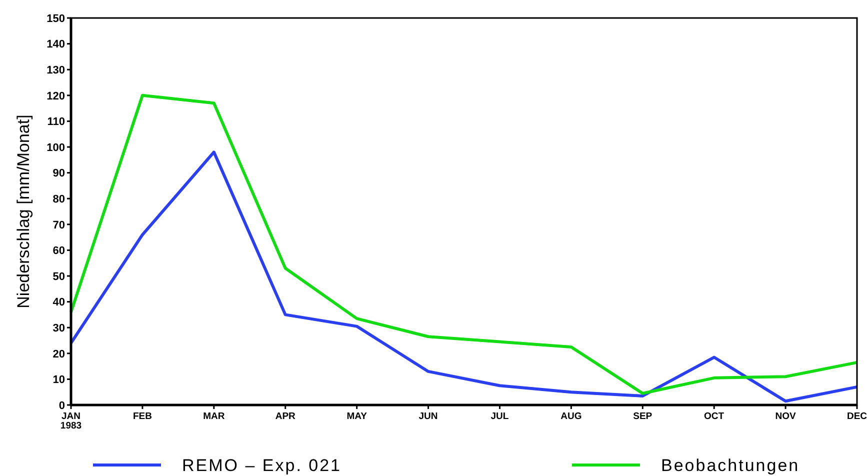 The image size is (867, 476). What do you see at coordinates (61, 406) in the screenshot?
I see `y-tick-label: 0` at bounding box center [61, 406].